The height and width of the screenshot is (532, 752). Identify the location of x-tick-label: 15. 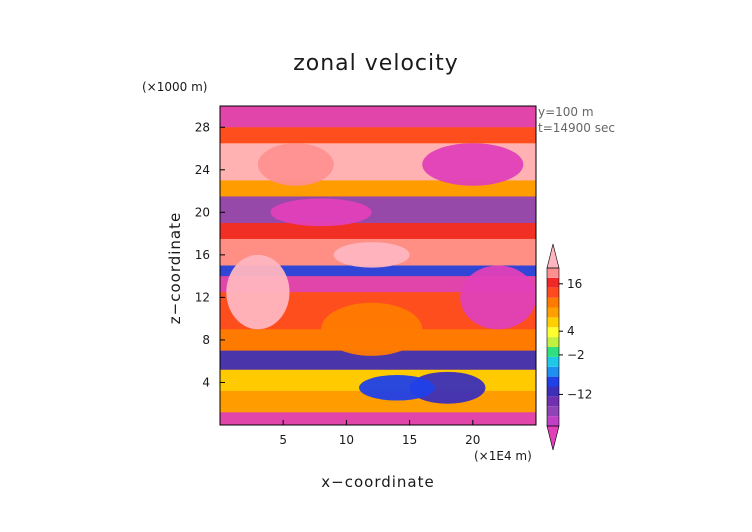
(409, 440).